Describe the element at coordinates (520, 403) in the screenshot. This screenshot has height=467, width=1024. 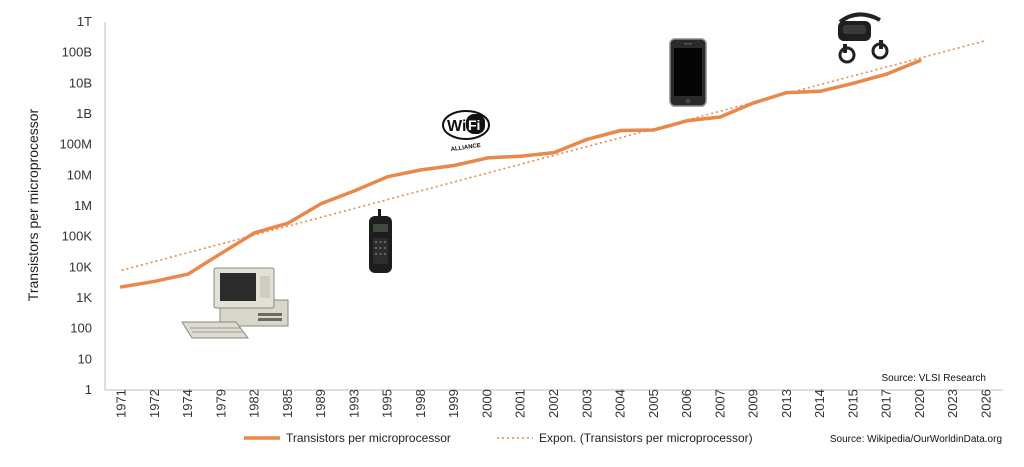
I see `x-tick-label: 2001` at that location.